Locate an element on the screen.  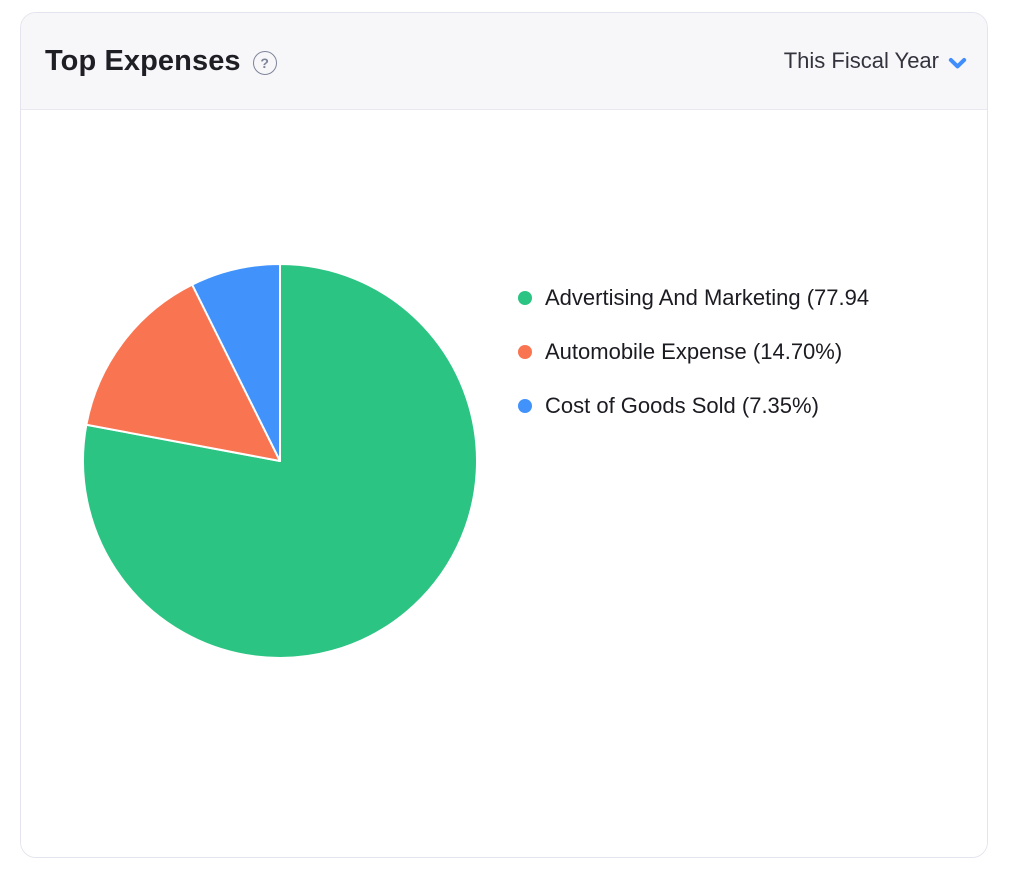
chevron-down-icon is located at coordinates (957, 62).